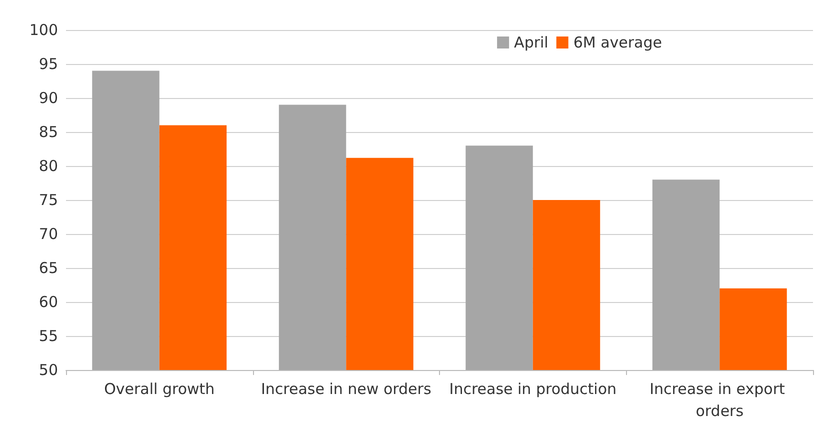 The width and height of the screenshot is (835, 433). What do you see at coordinates (48, 234) in the screenshot?
I see `y-tick-label: 70` at bounding box center [48, 234].